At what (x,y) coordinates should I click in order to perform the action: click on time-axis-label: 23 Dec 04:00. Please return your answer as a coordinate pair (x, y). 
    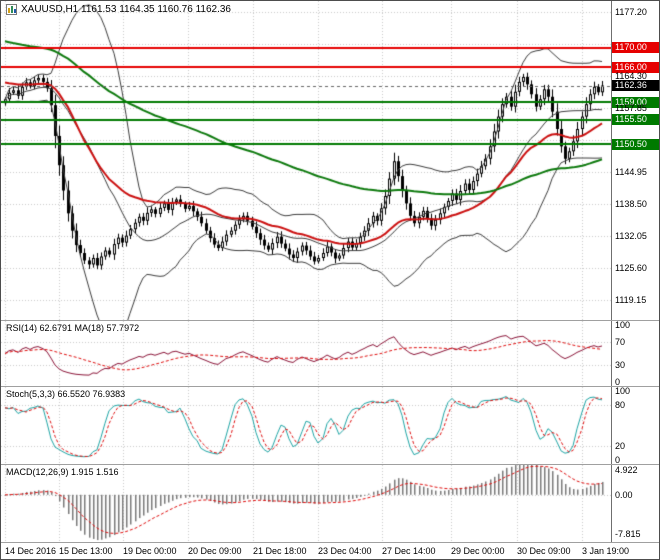
    Looking at the image, I should click on (345, 551).